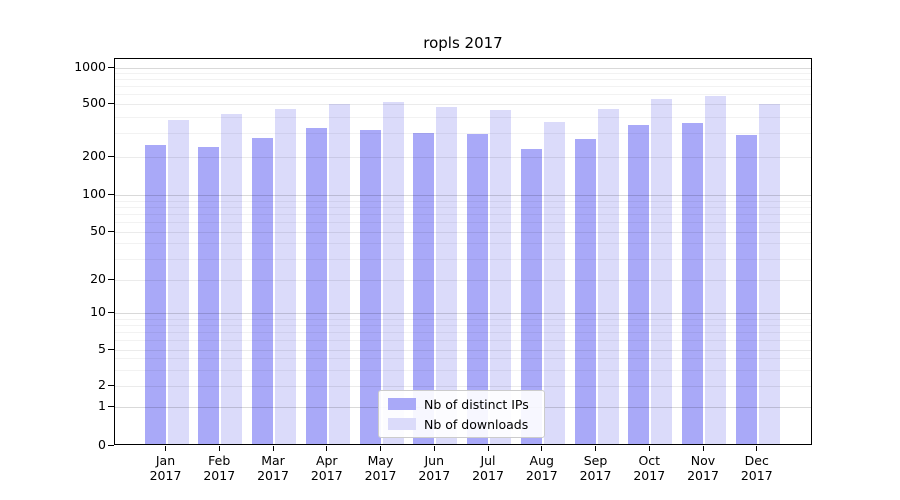 This screenshot has height=500, width=900. What do you see at coordinates (608, 276) in the screenshot?
I see `bar-sep-downloads` at bounding box center [608, 276].